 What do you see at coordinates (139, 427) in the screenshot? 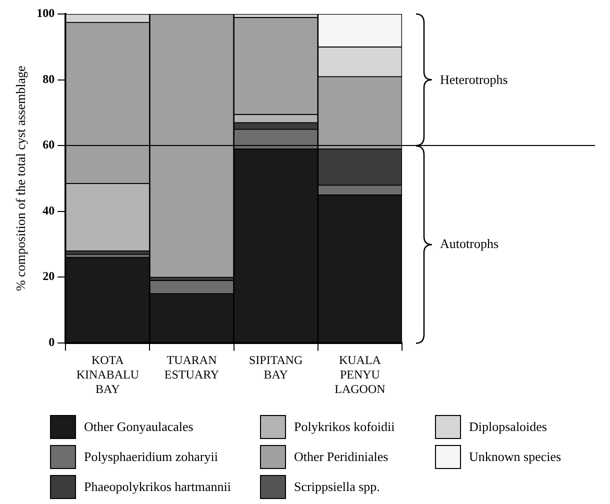
I see `legend-label: Other Gonyaulacales` at bounding box center [139, 427].